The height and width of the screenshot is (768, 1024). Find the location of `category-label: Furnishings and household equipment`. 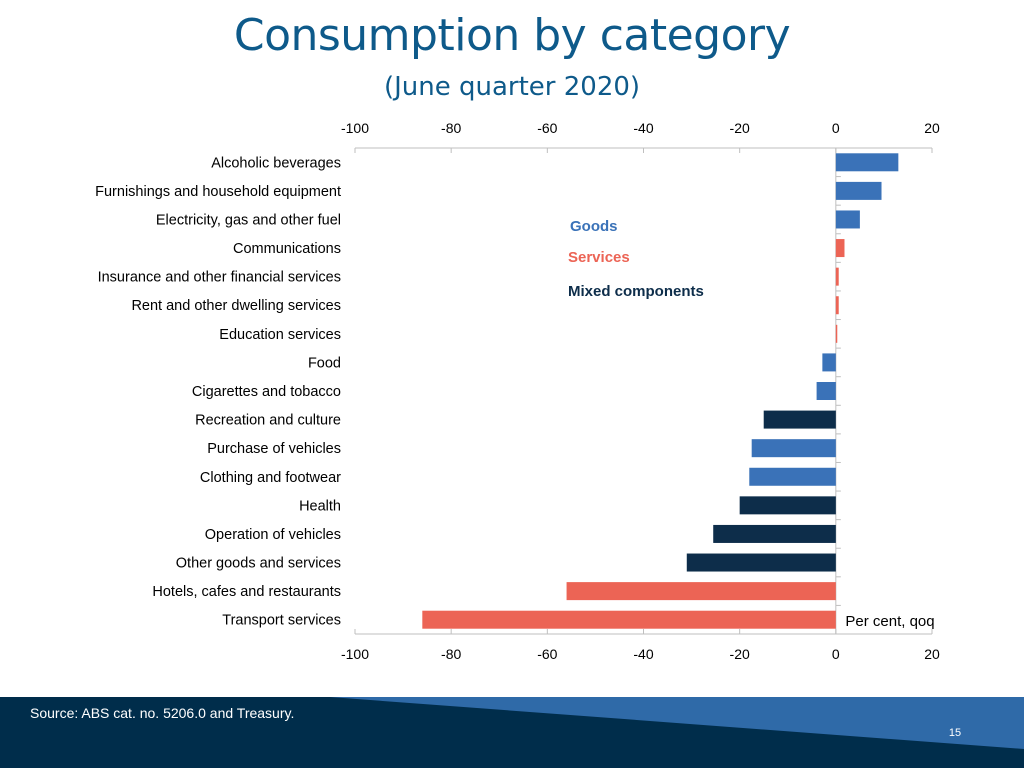

category-label: Furnishings and household equipment is located at coordinates (218, 192).